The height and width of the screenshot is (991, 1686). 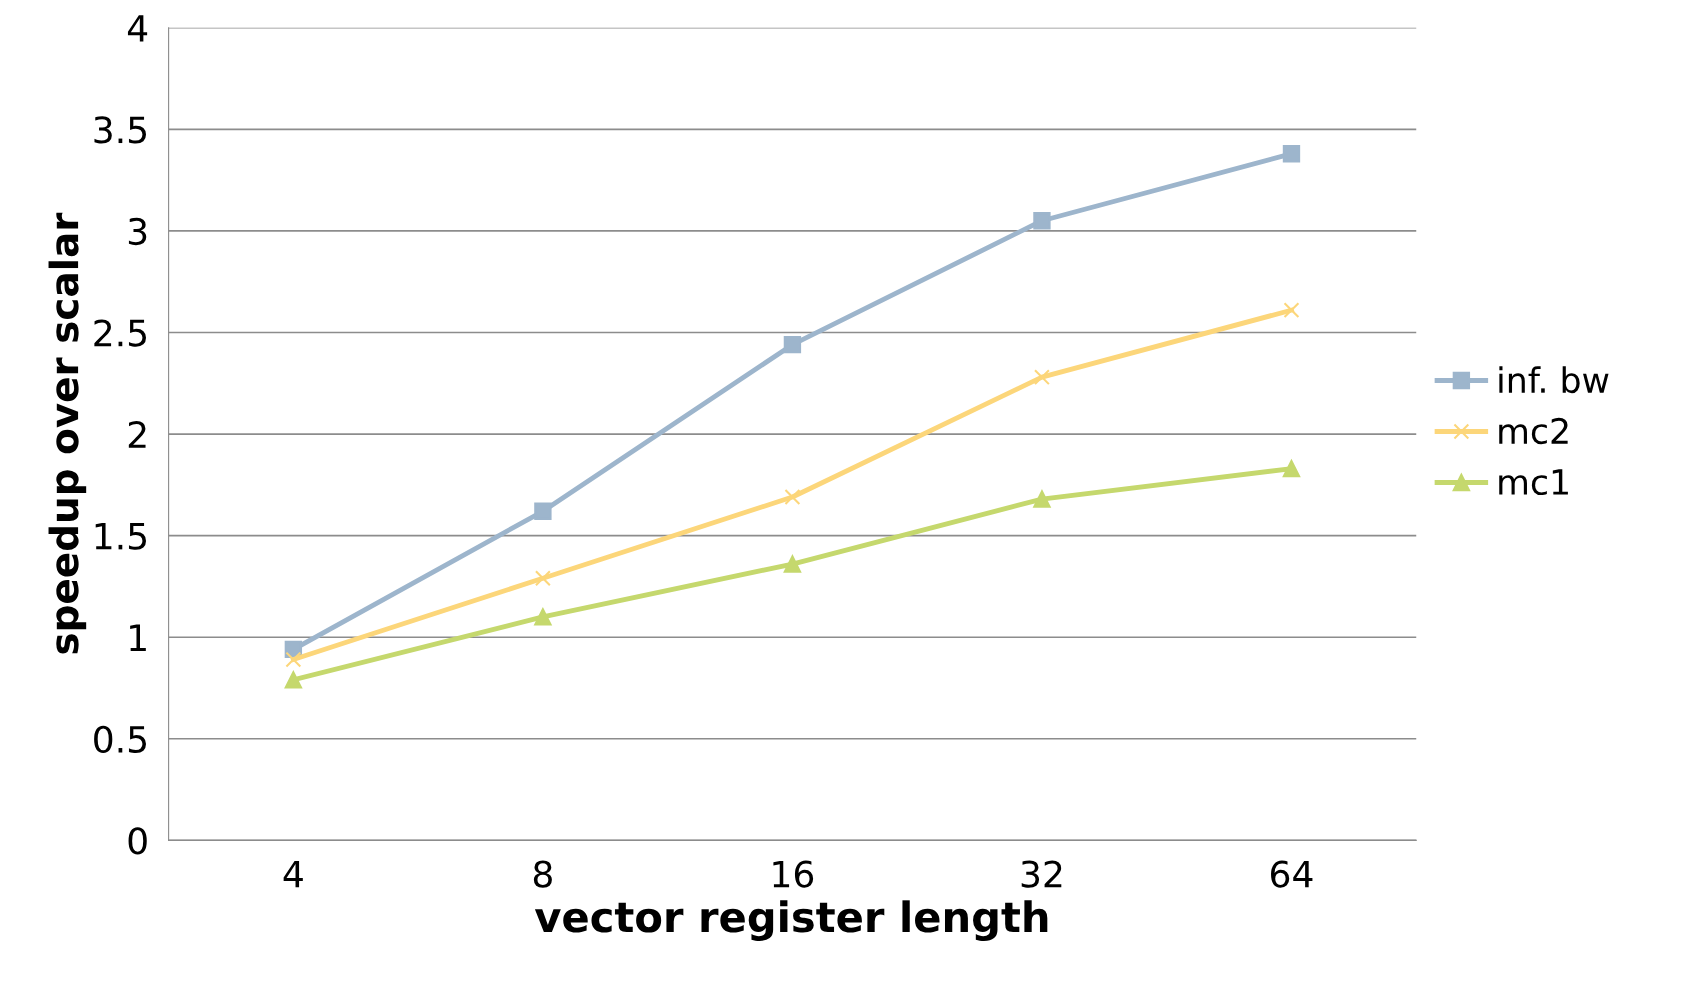 What do you see at coordinates (1554, 380) in the screenshot?
I see `legend-label: inf. bw` at bounding box center [1554, 380].